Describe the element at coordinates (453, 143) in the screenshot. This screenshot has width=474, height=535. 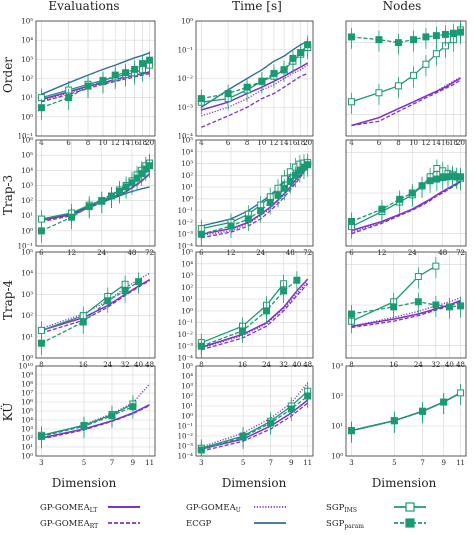
I see `x-tick-label: 18` at that location.